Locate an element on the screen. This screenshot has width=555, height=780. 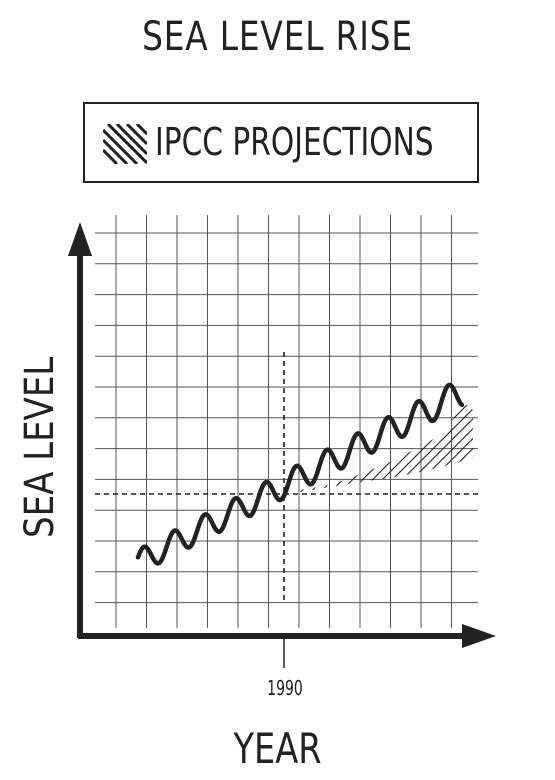
legend: IPCC PROJECTIONS is located at coordinates (281, 142).